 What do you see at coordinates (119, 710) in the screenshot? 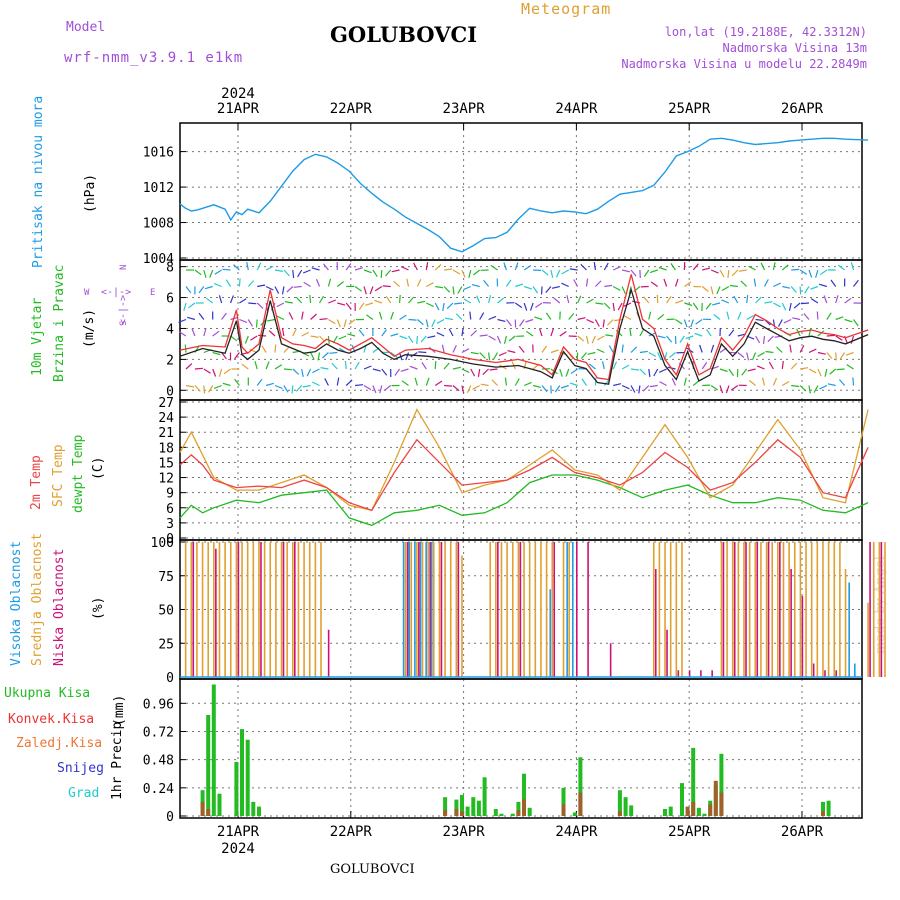
I see `precip-axis-unit: (mm)` at bounding box center [119, 710].